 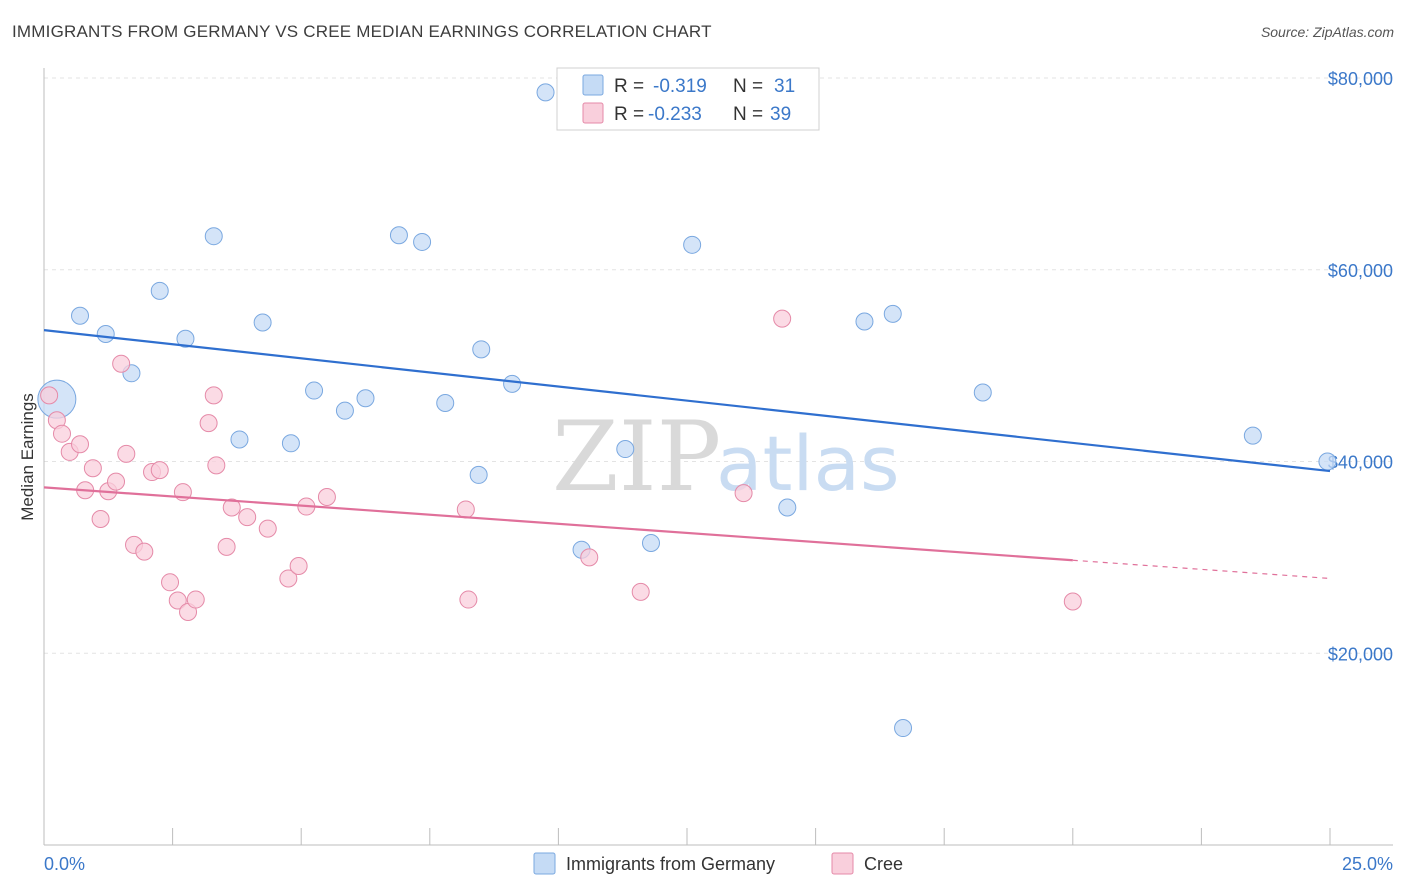 I want to click on y-axis-title: Median Earnings, so click(x=27, y=457).